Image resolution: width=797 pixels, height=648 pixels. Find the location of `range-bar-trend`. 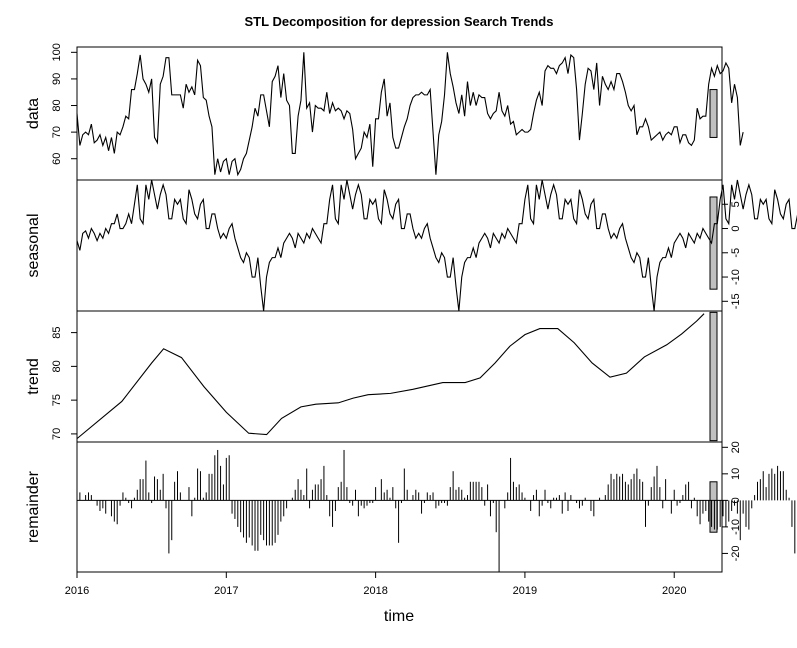

range-bar-trend is located at coordinates (713, 376).